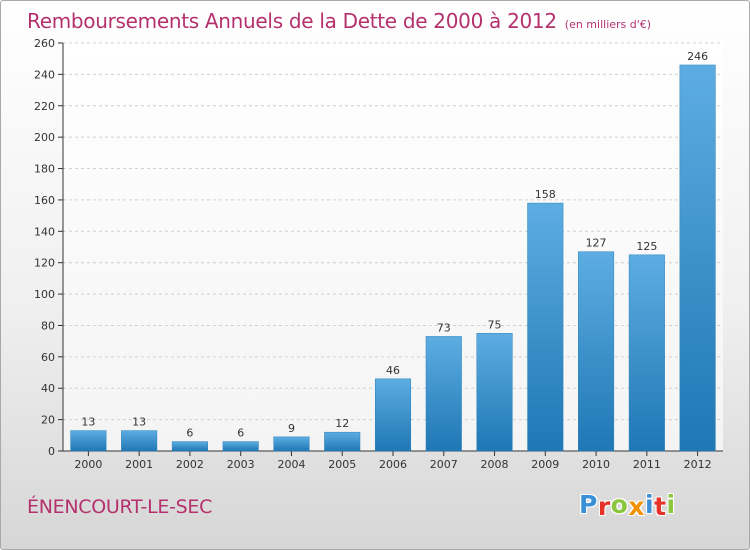 The width and height of the screenshot is (750, 550). What do you see at coordinates (588, 504) in the screenshot?
I see `logo-letter: P` at bounding box center [588, 504].